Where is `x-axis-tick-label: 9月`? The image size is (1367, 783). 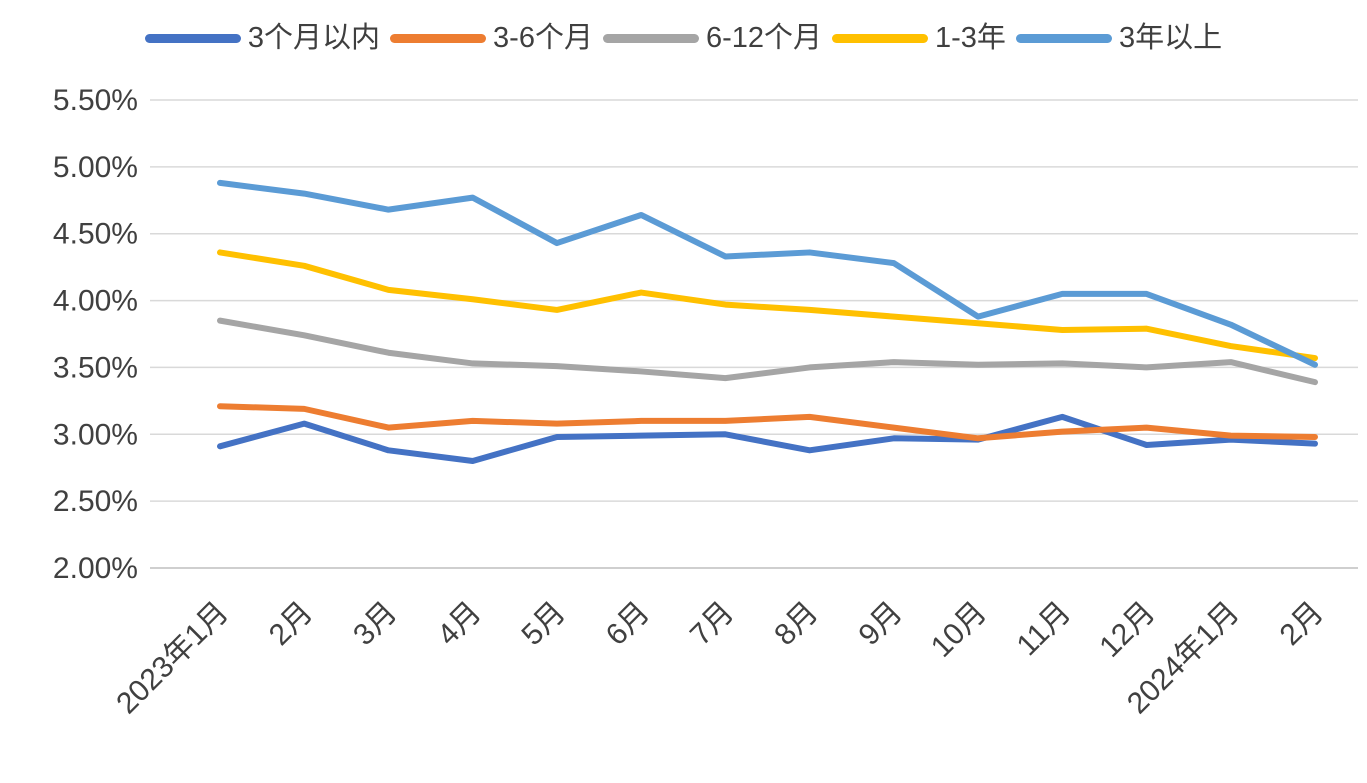 x-axis-tick-label: 9月 is located at coordinates (880, 624).